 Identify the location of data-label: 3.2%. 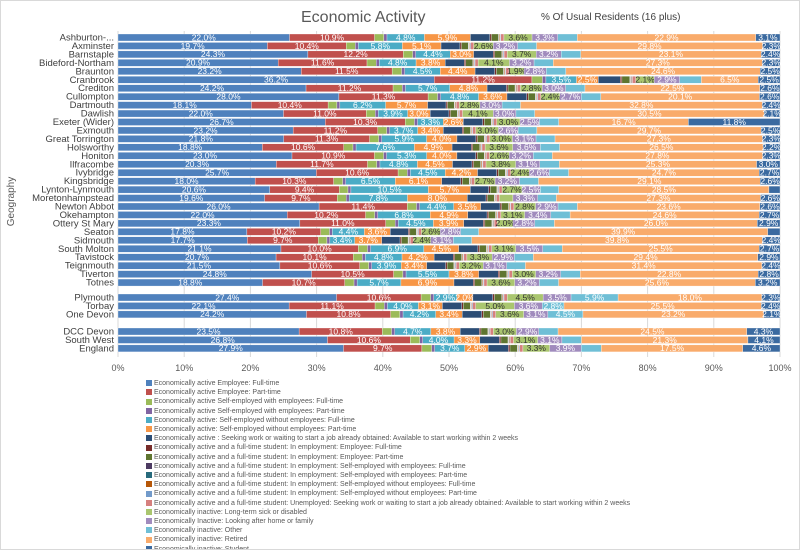
(768, 282).